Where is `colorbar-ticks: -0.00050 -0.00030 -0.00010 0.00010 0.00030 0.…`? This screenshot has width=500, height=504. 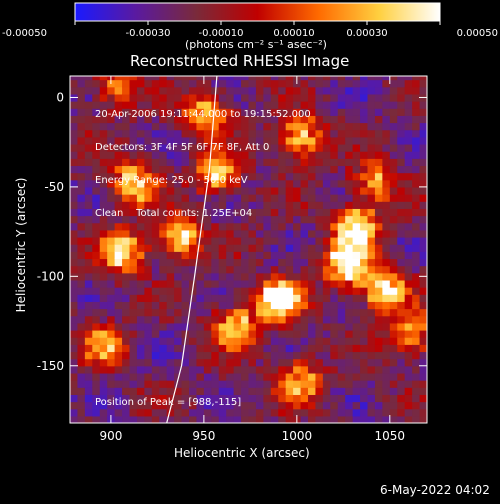
colorbar-ticks: -0.00050 -0.00030 -0.00010 0.00010 0.00030 0.… is located at coordinates (250, 30).